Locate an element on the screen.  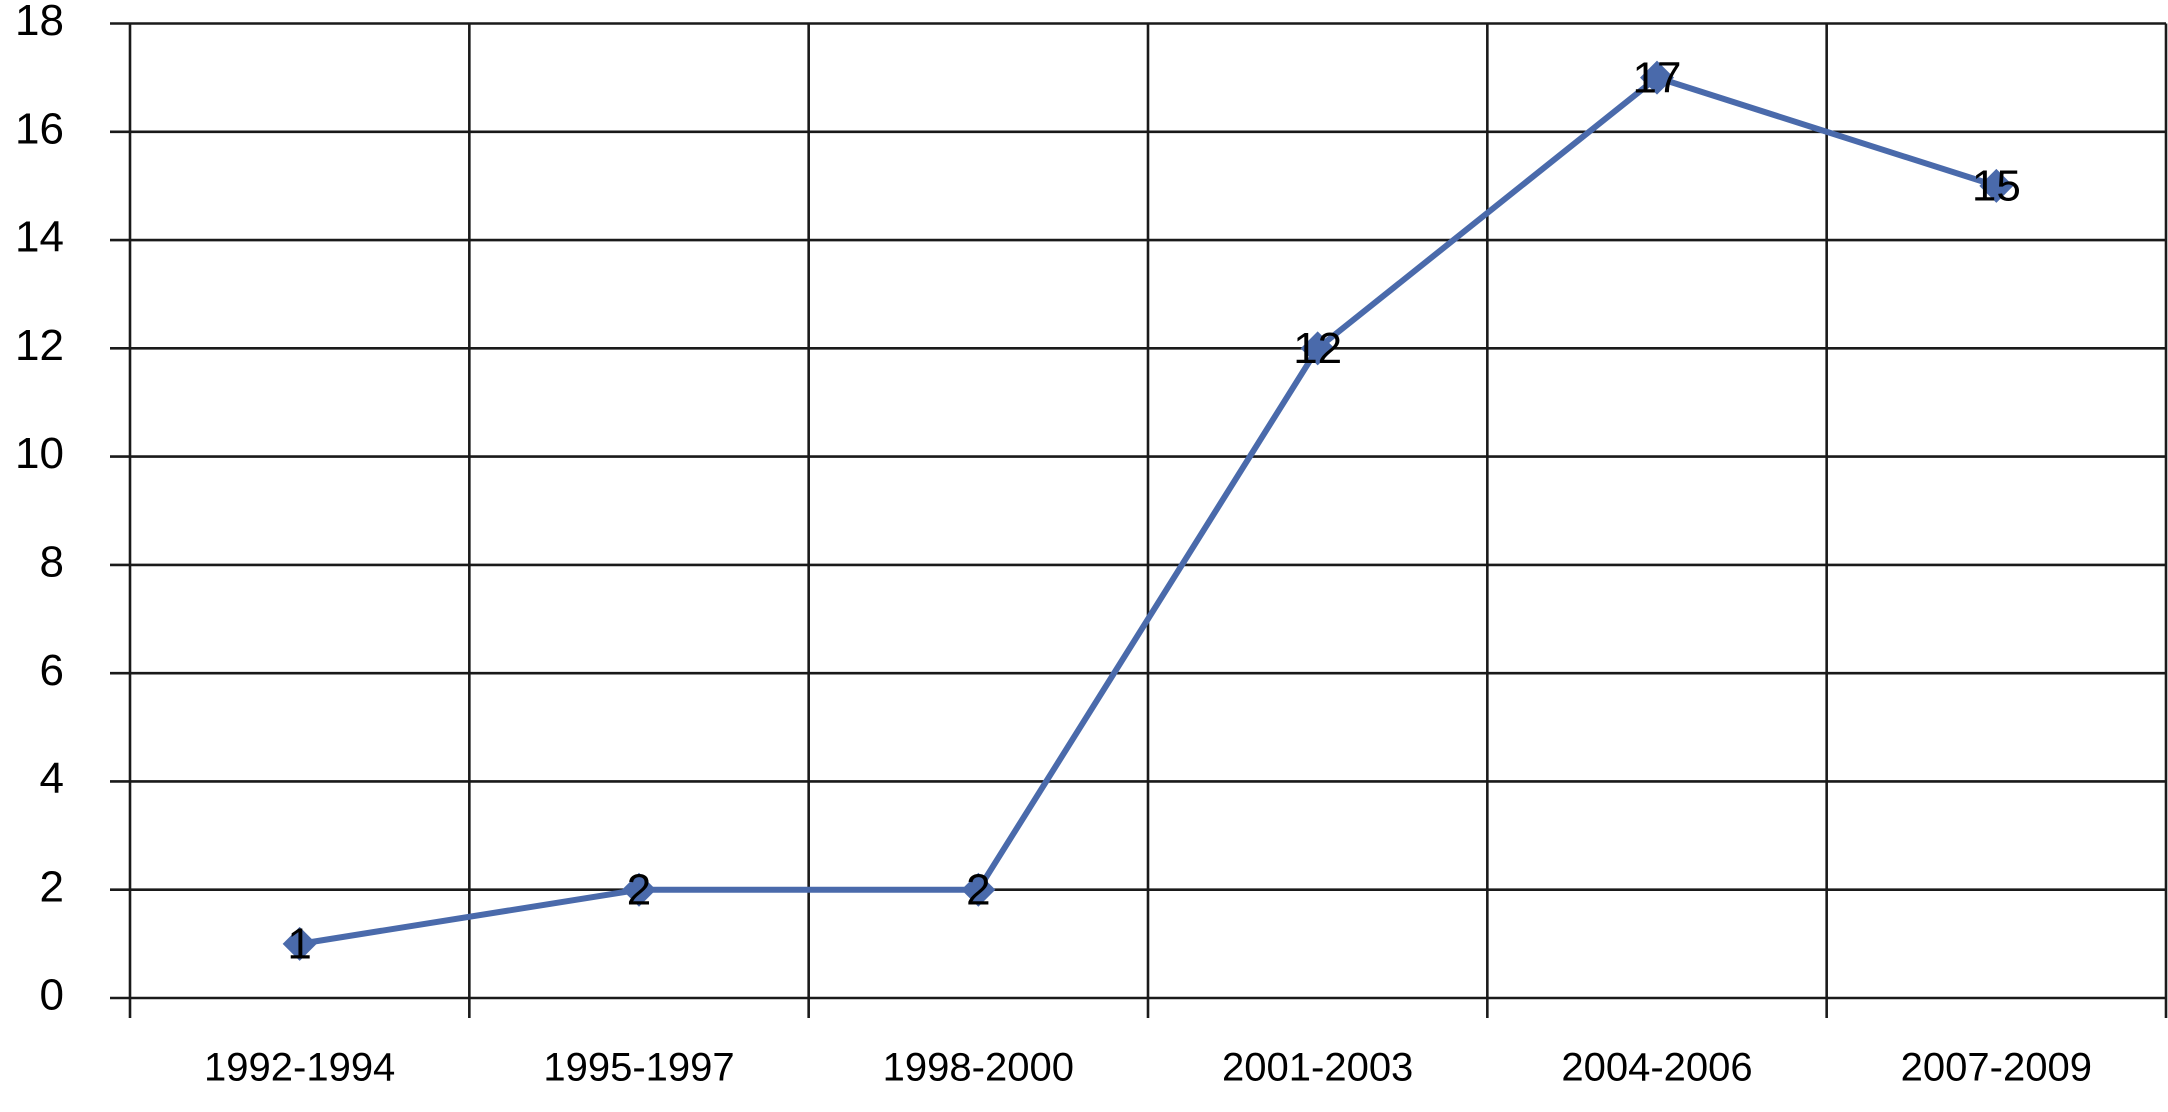
x-tick-label: 2004-2006 is located at coordinates (1656, 1068).